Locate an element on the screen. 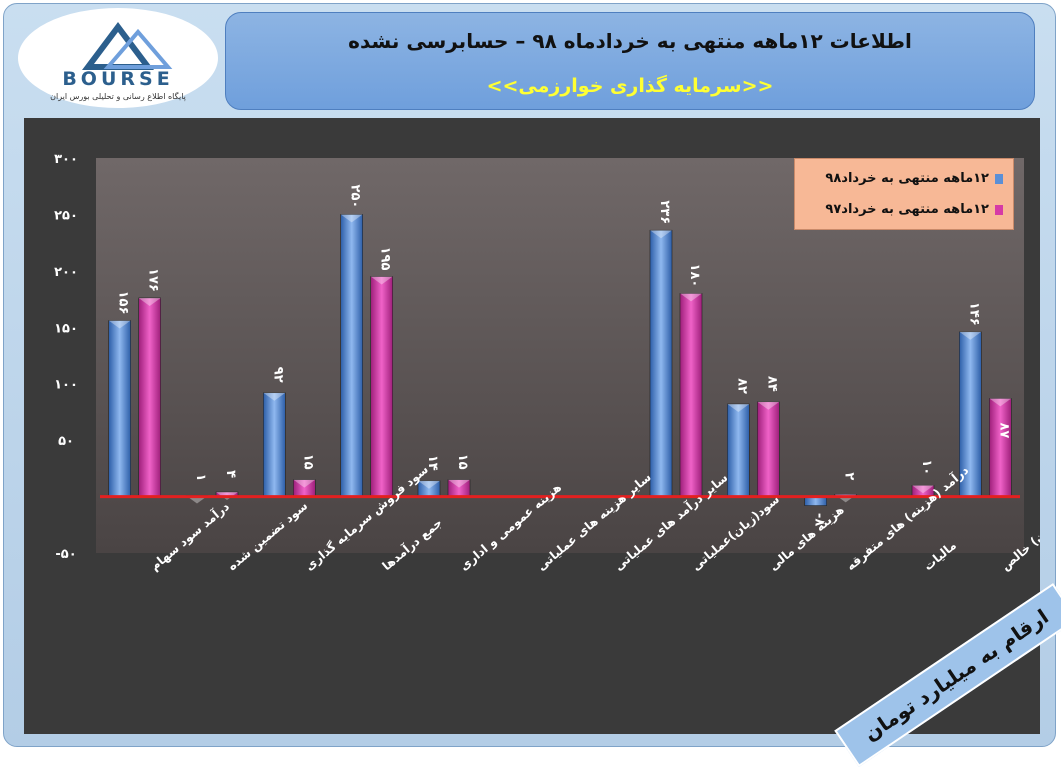 This screenshot has width=1061, height=767. data-label: ۲ is located at coordinates (849, 476).